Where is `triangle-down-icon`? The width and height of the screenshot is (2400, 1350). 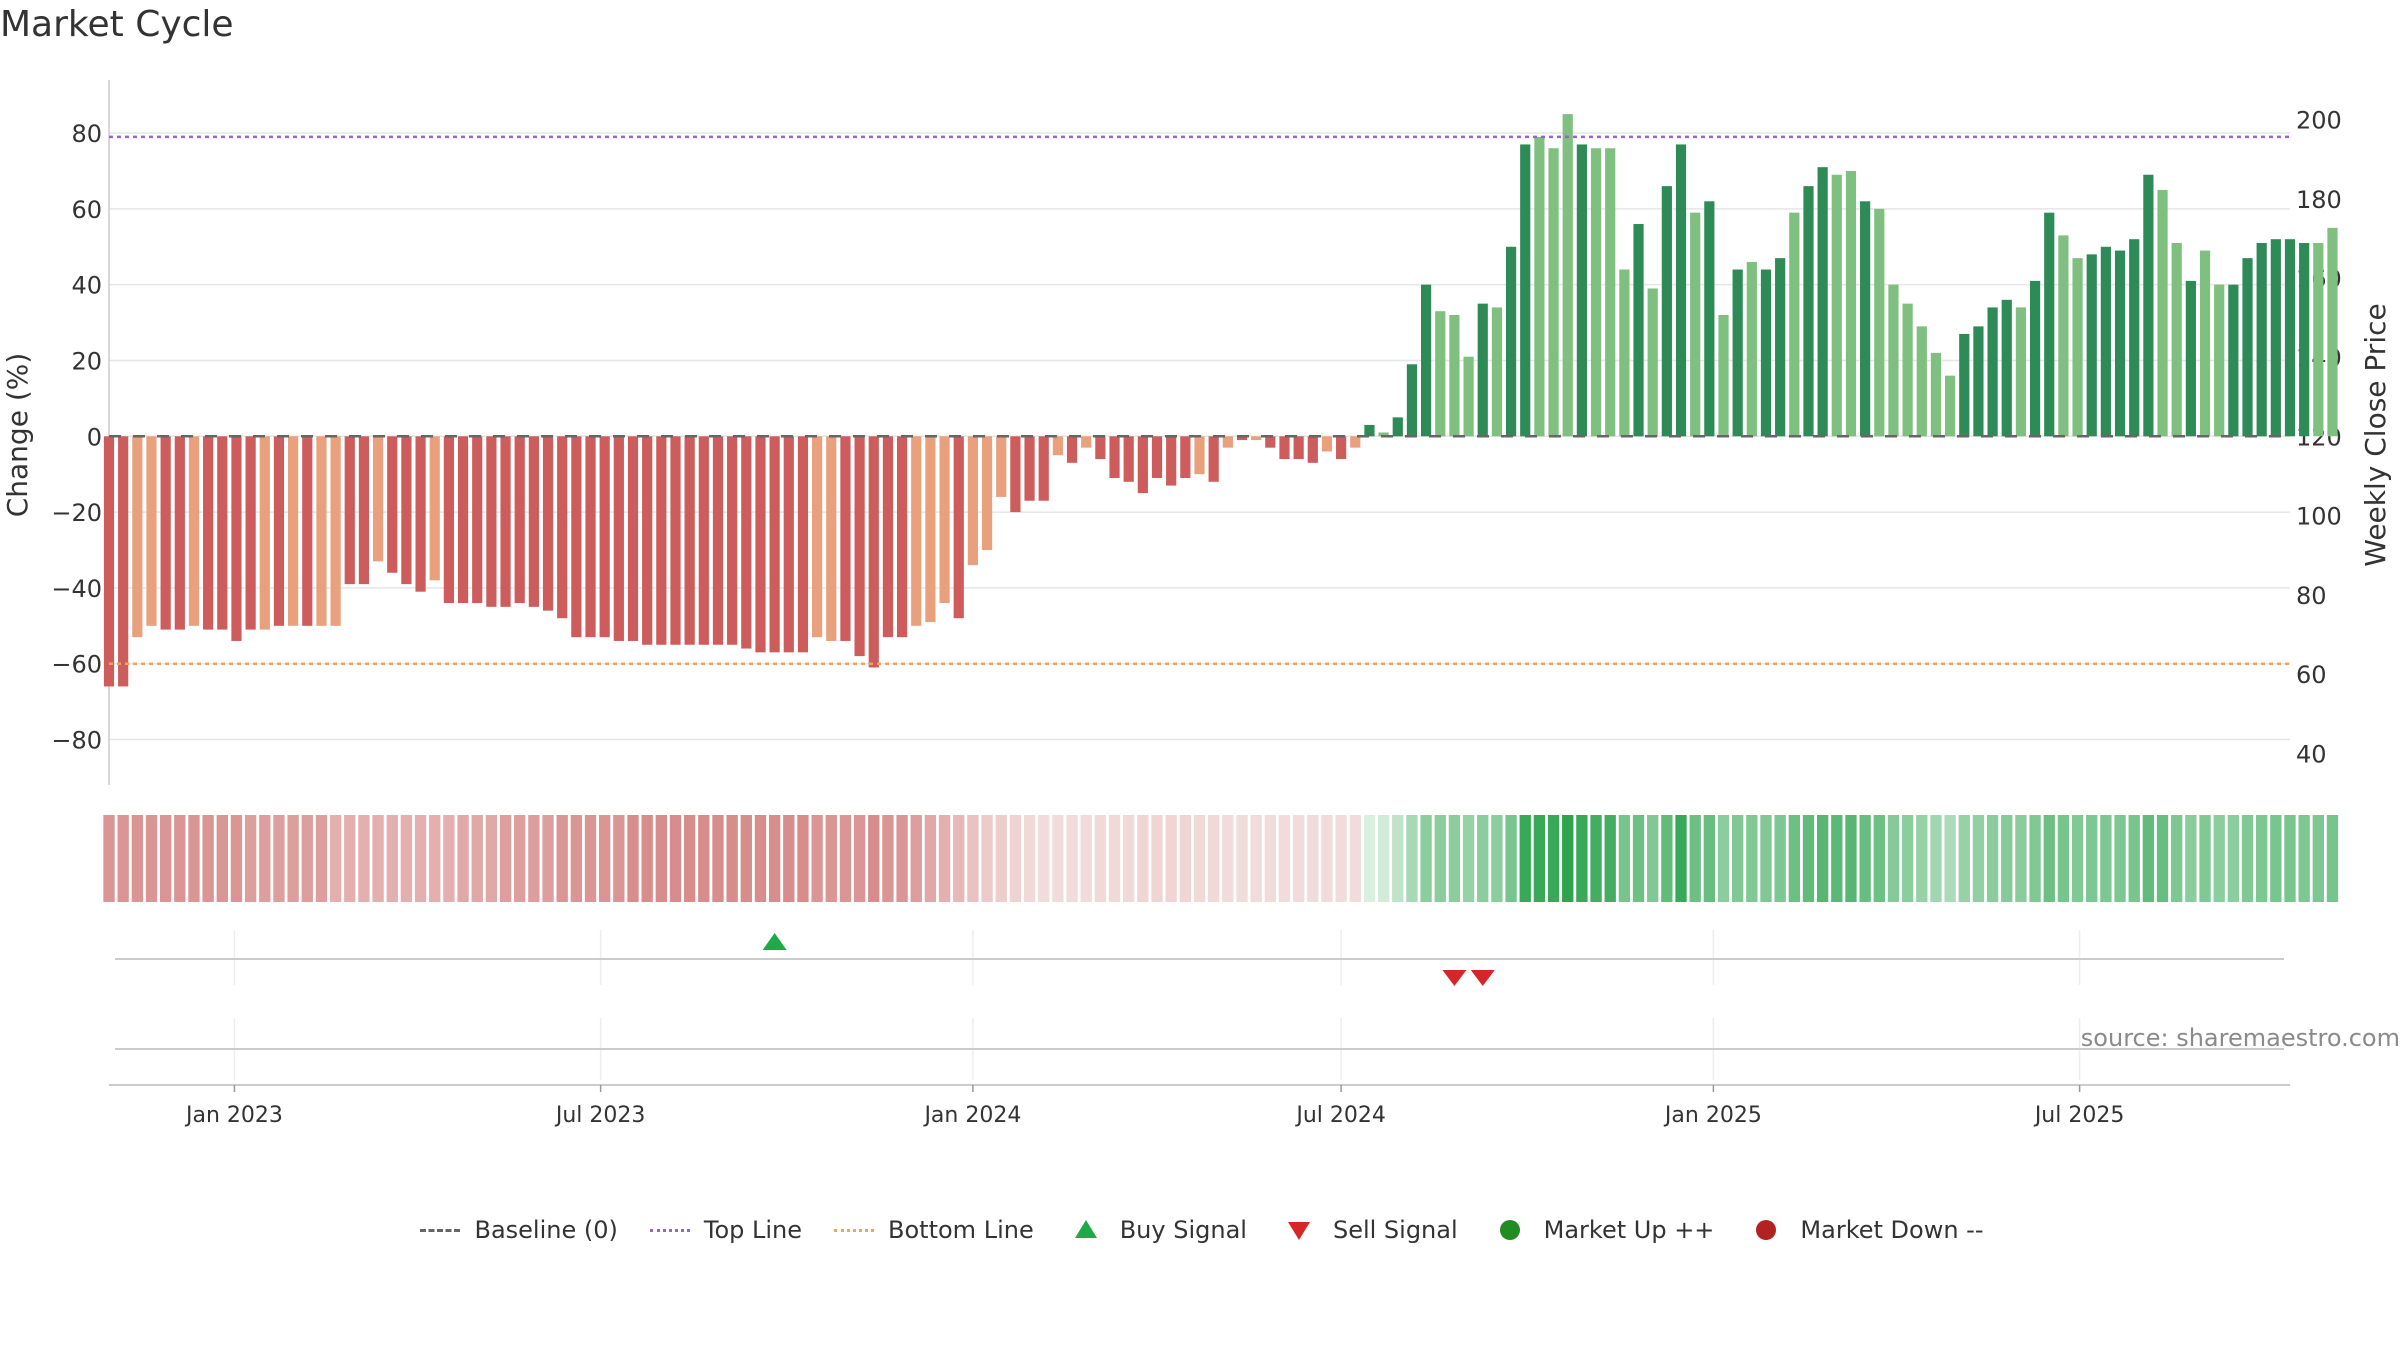
triangle-down-icon is located at coordinates (1299, 1230).